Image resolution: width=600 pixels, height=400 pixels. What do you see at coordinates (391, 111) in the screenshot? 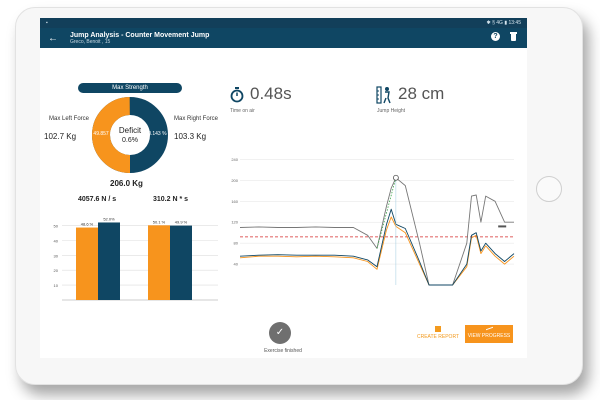
I see `jump-height-label: Jump Height` at bounding box center [391, 111].